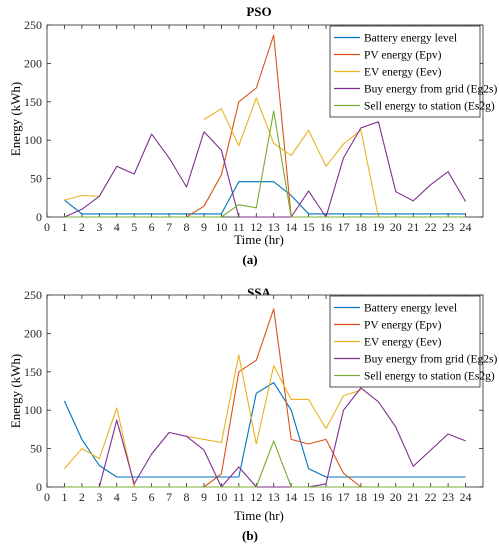  I want to click on chart-title: PSO, so click(258, 11).